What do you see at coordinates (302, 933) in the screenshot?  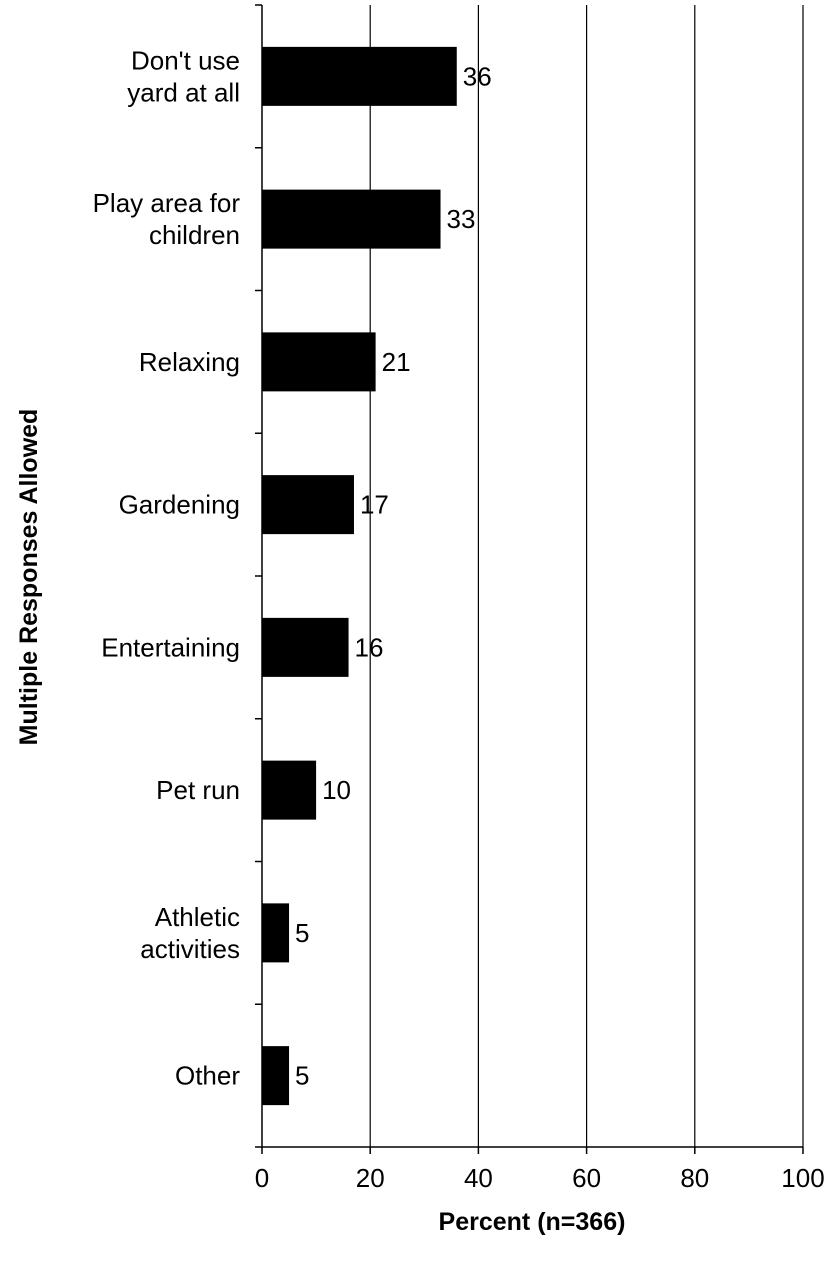 I see `data-label-6: 5` at bounding box center [302, 933].